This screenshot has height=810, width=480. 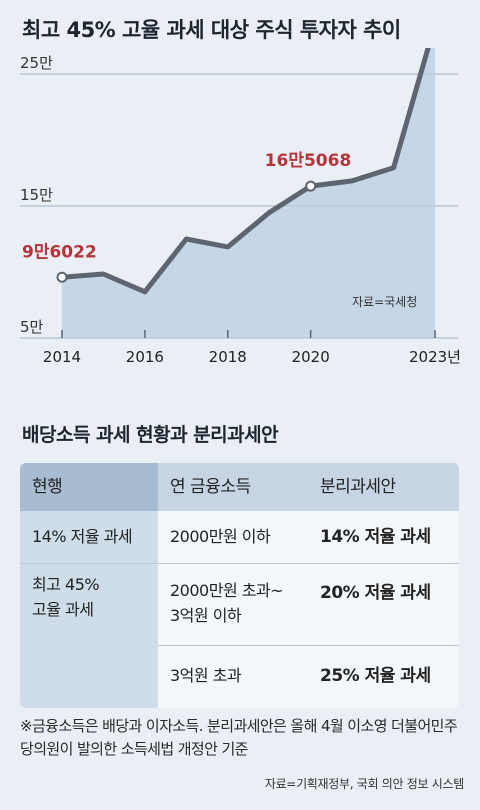 I want to click on row2-income: 2000만원 초과~ 3억원 이하, so click(x=227, y=603).